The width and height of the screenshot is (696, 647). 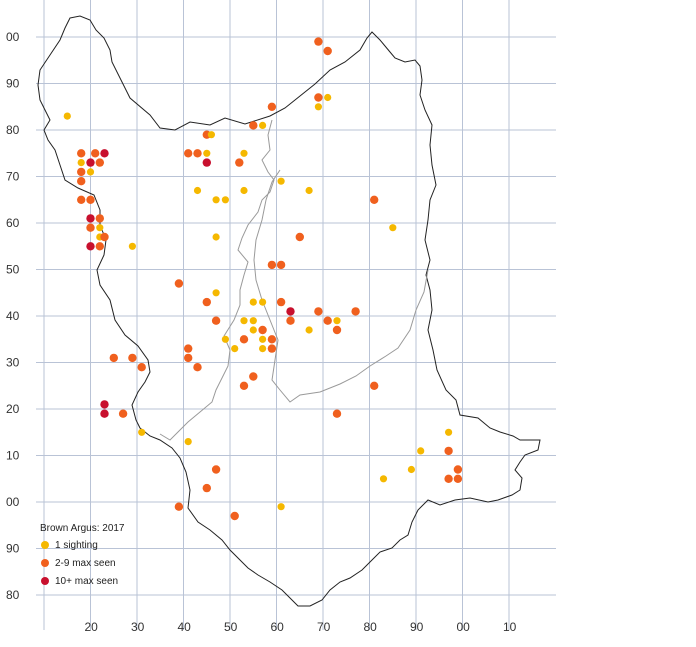 What do you see at coordinates (185, 627) in the screenshot?
I see `x-tick-label: 40` at bounding box center [185, 627].